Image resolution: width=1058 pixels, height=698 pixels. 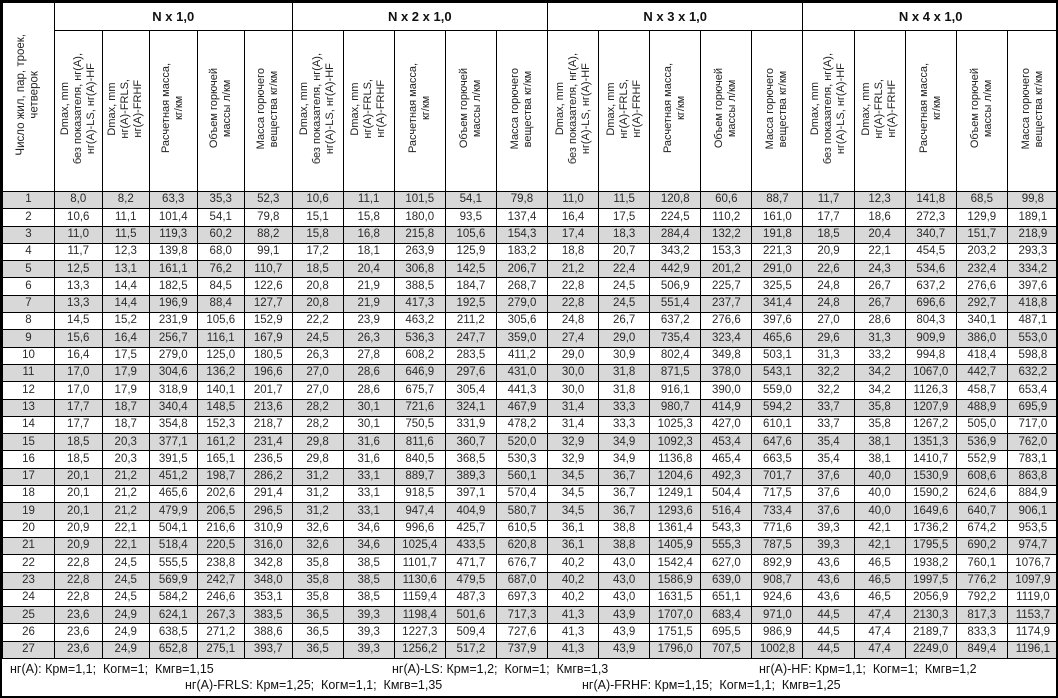 I want to click on value-cell: 1249,1, so click(x=675, y=494).